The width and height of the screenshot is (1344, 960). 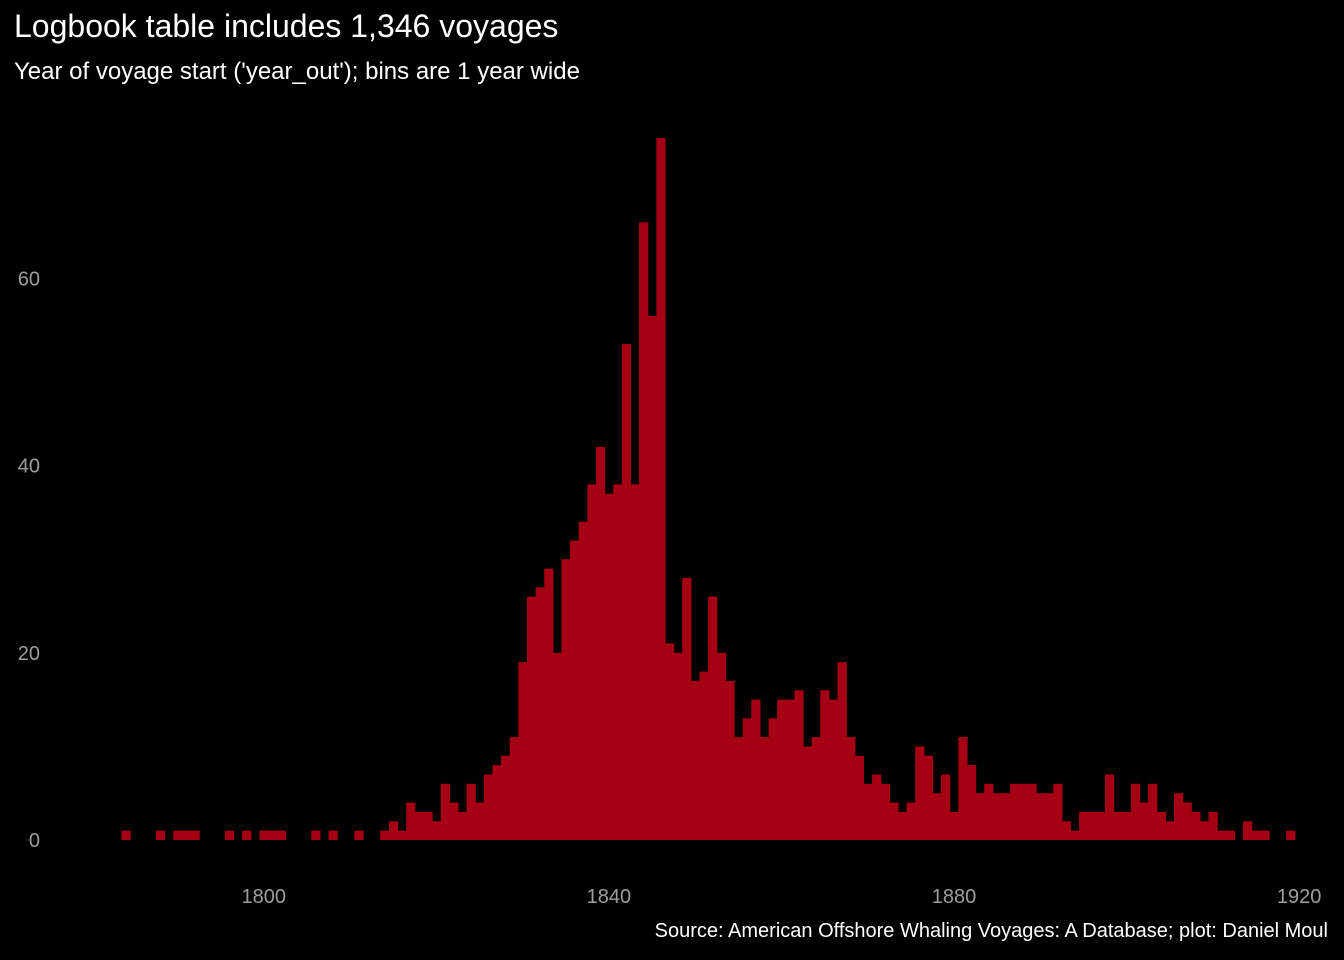 What do you see at coordinates (954, 897) in the screenshot?
I see `x-tick-label: 1880` at bounding box center [954, 897].